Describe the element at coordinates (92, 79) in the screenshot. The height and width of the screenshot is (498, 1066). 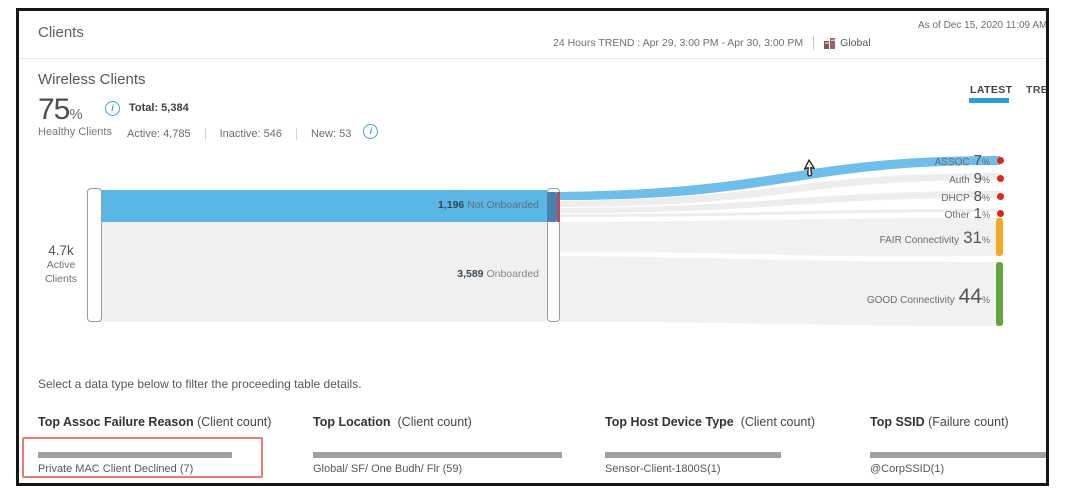
I see `section-title: Wireless Clients` at that location.